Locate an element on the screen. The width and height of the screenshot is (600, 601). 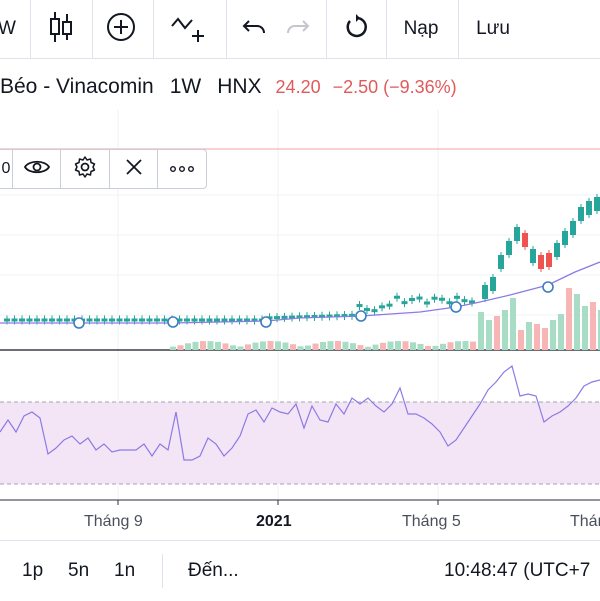
range-5n-button: 5n is located at coordinates (79, 570).